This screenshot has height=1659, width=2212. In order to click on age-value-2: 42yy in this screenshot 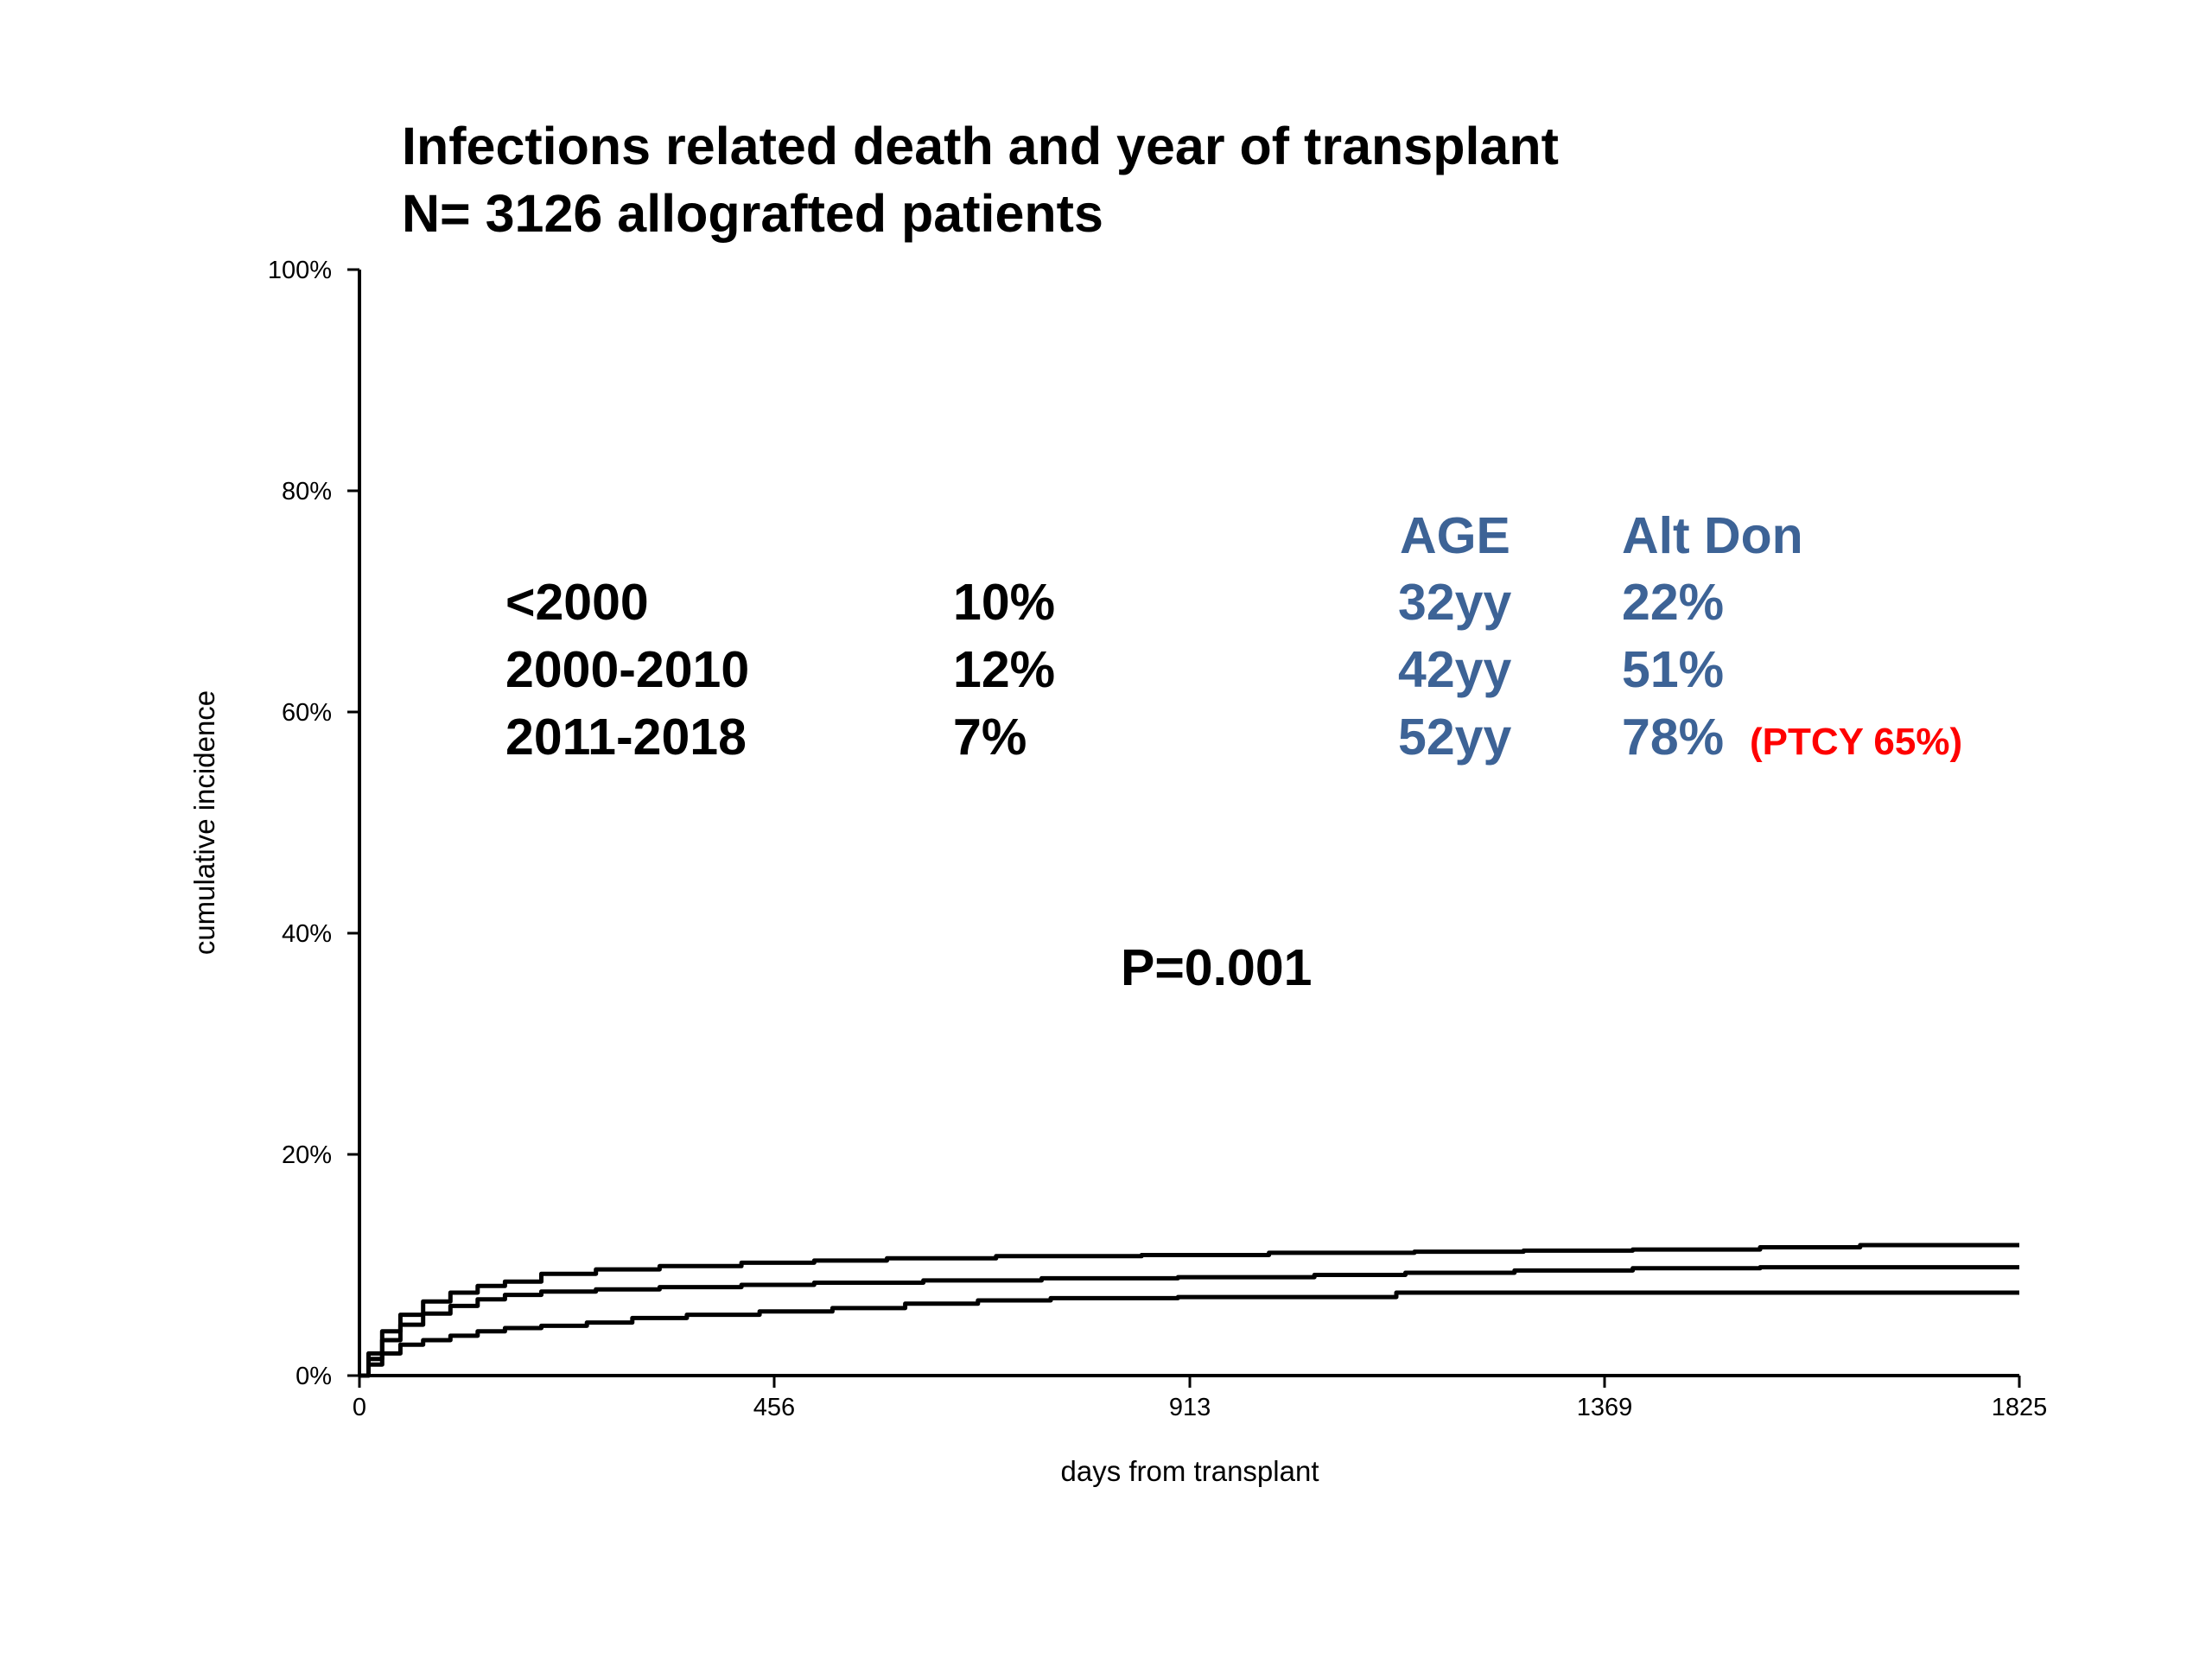, I will do `click(1454, 669)`.